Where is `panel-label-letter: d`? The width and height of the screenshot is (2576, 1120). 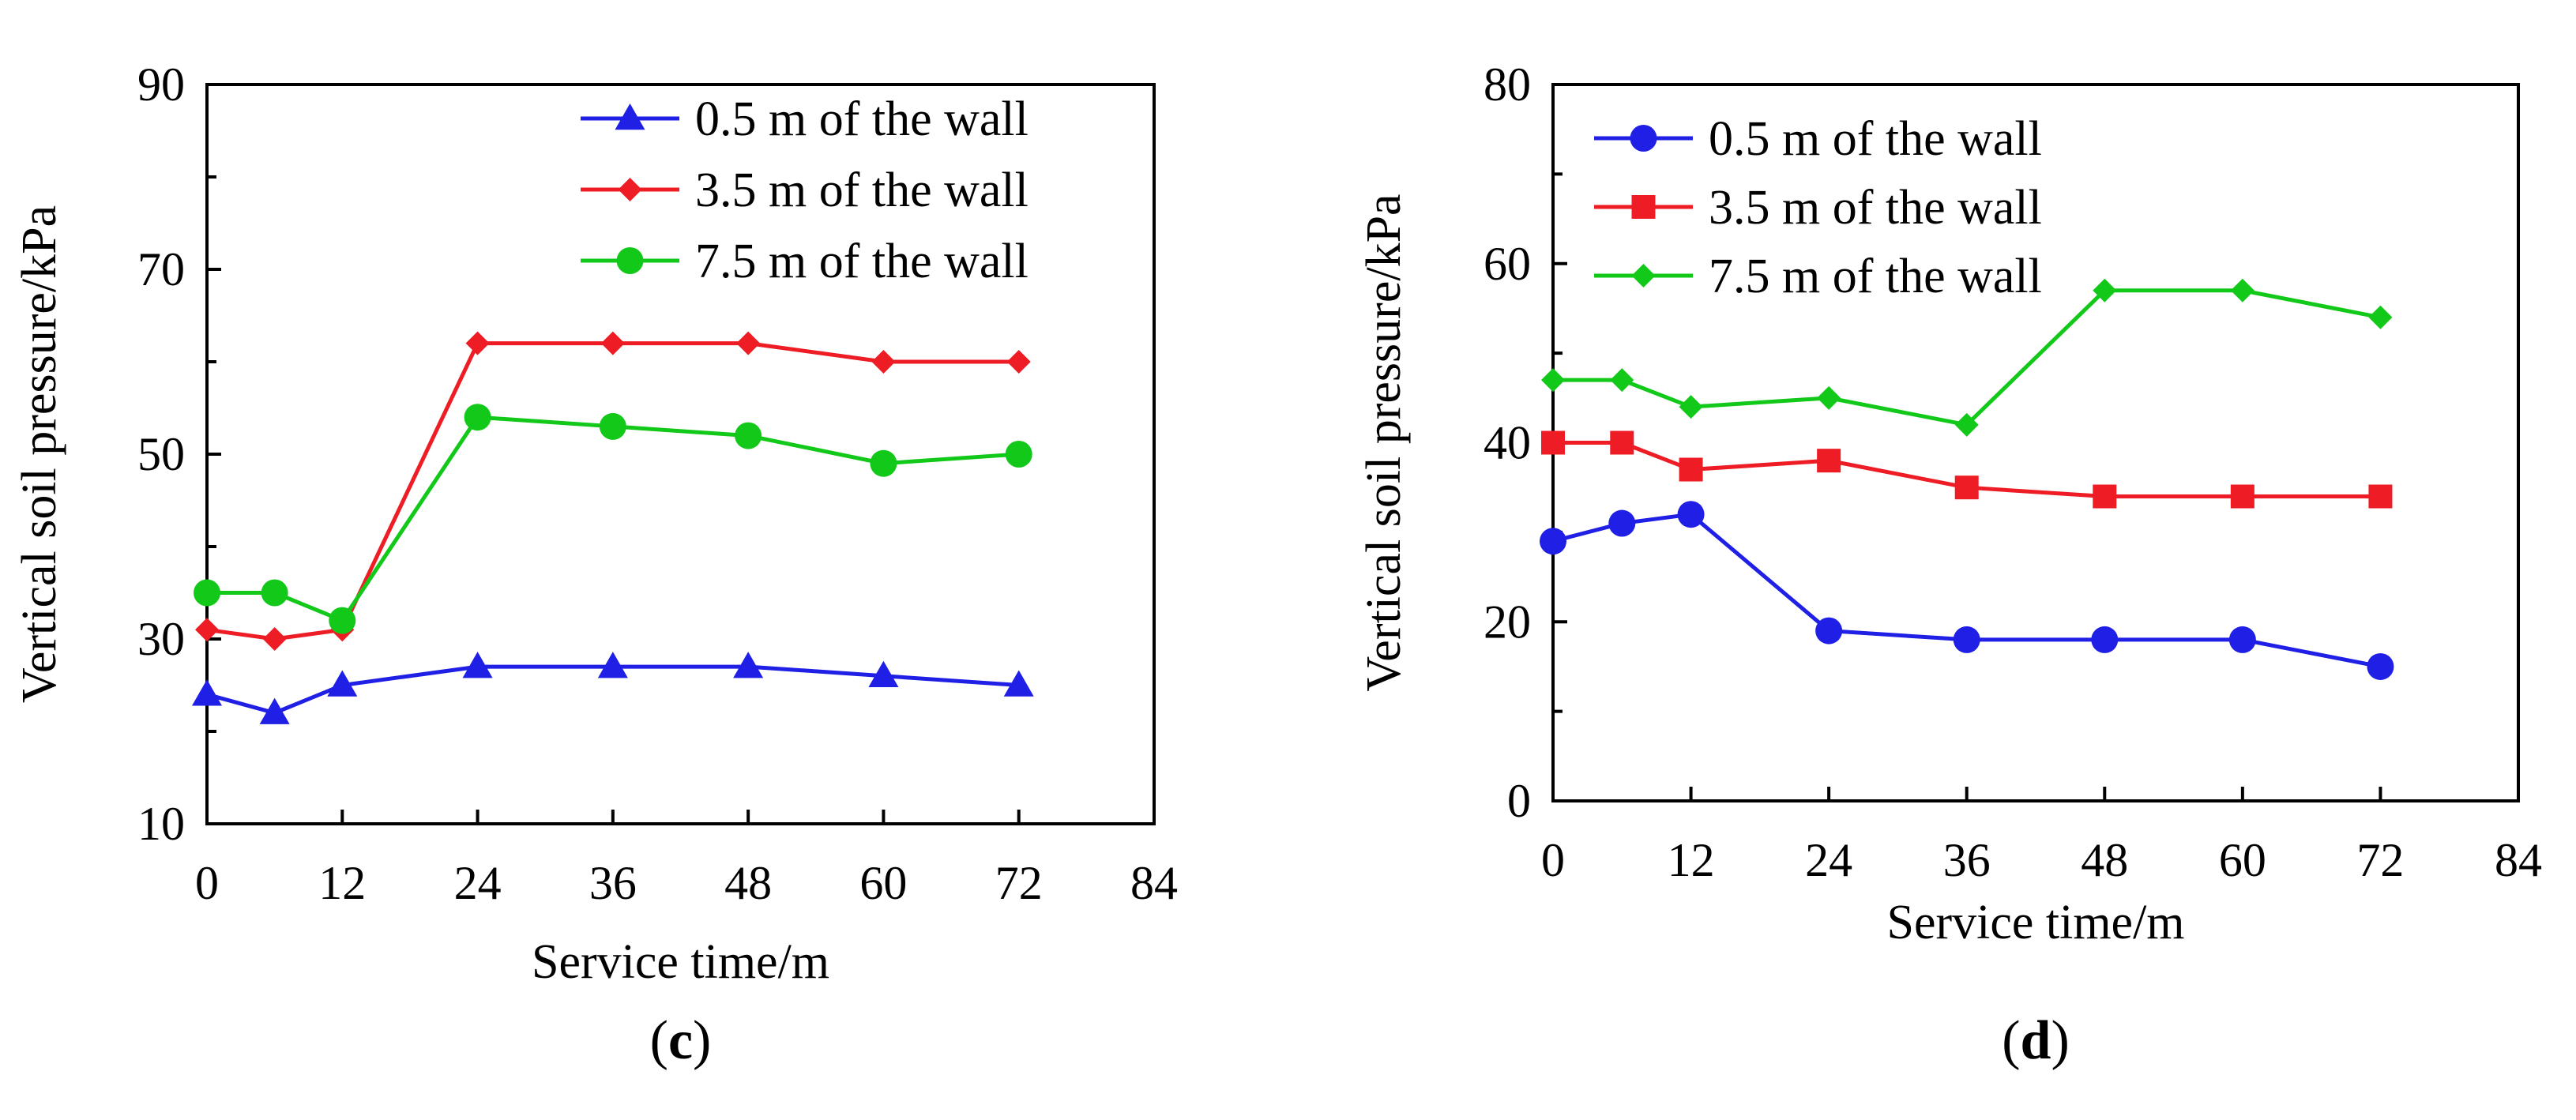 panel-label-letter: d is located at coordinates (2036, 1040).